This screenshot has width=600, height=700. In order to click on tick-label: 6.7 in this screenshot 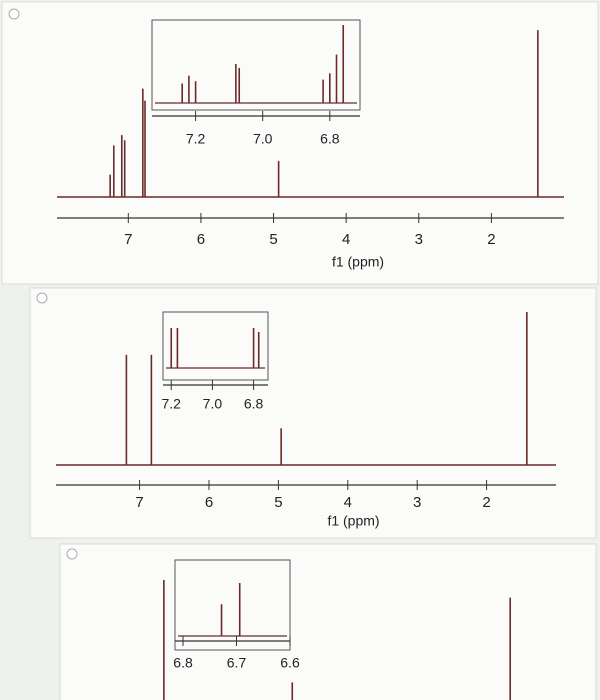, I will do `click(237, 663)`.